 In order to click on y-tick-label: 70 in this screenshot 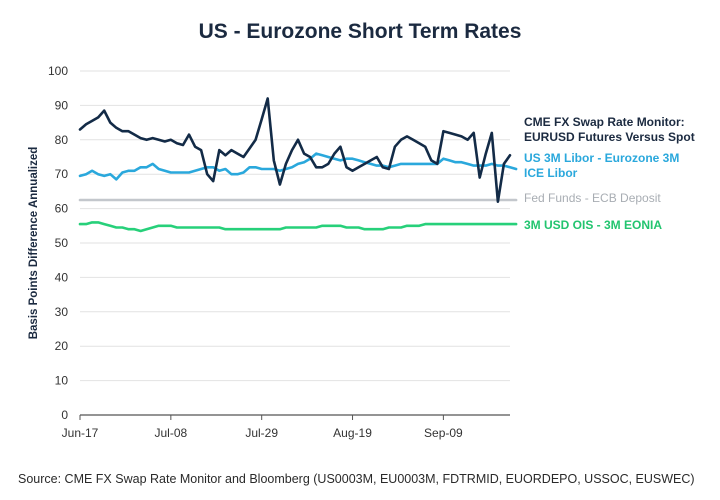, I will do `click(62, 174)`.